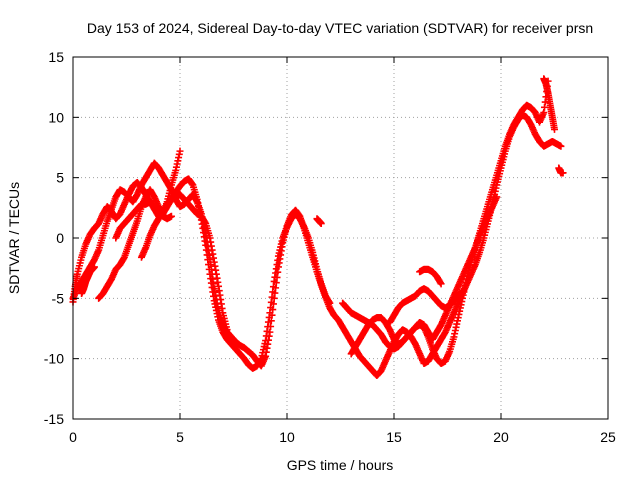 This screenshot has height=480, width=640. Describe the element at coordinates (58, 298) in the screenshot. I see `y-tick-label: -5` at that location.